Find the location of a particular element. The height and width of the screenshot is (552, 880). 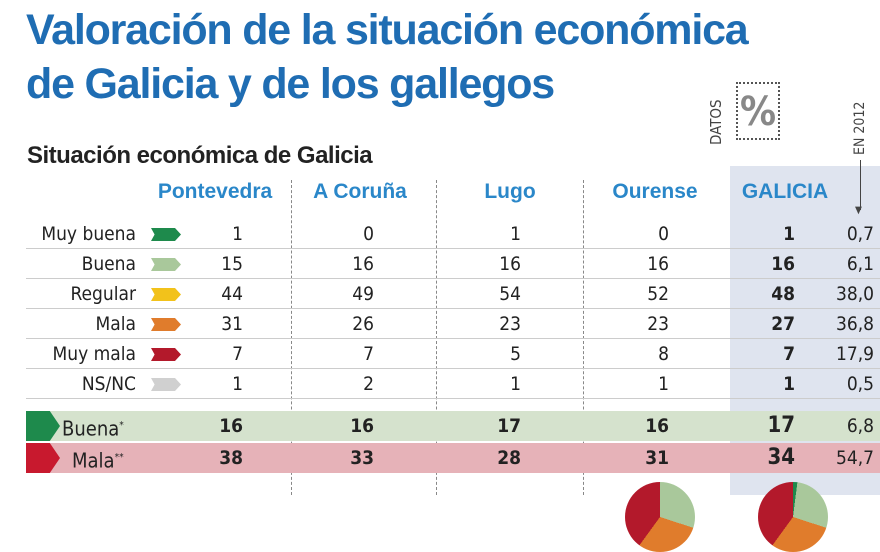

summary-label: Mala** is located at coordinates (98, 459).